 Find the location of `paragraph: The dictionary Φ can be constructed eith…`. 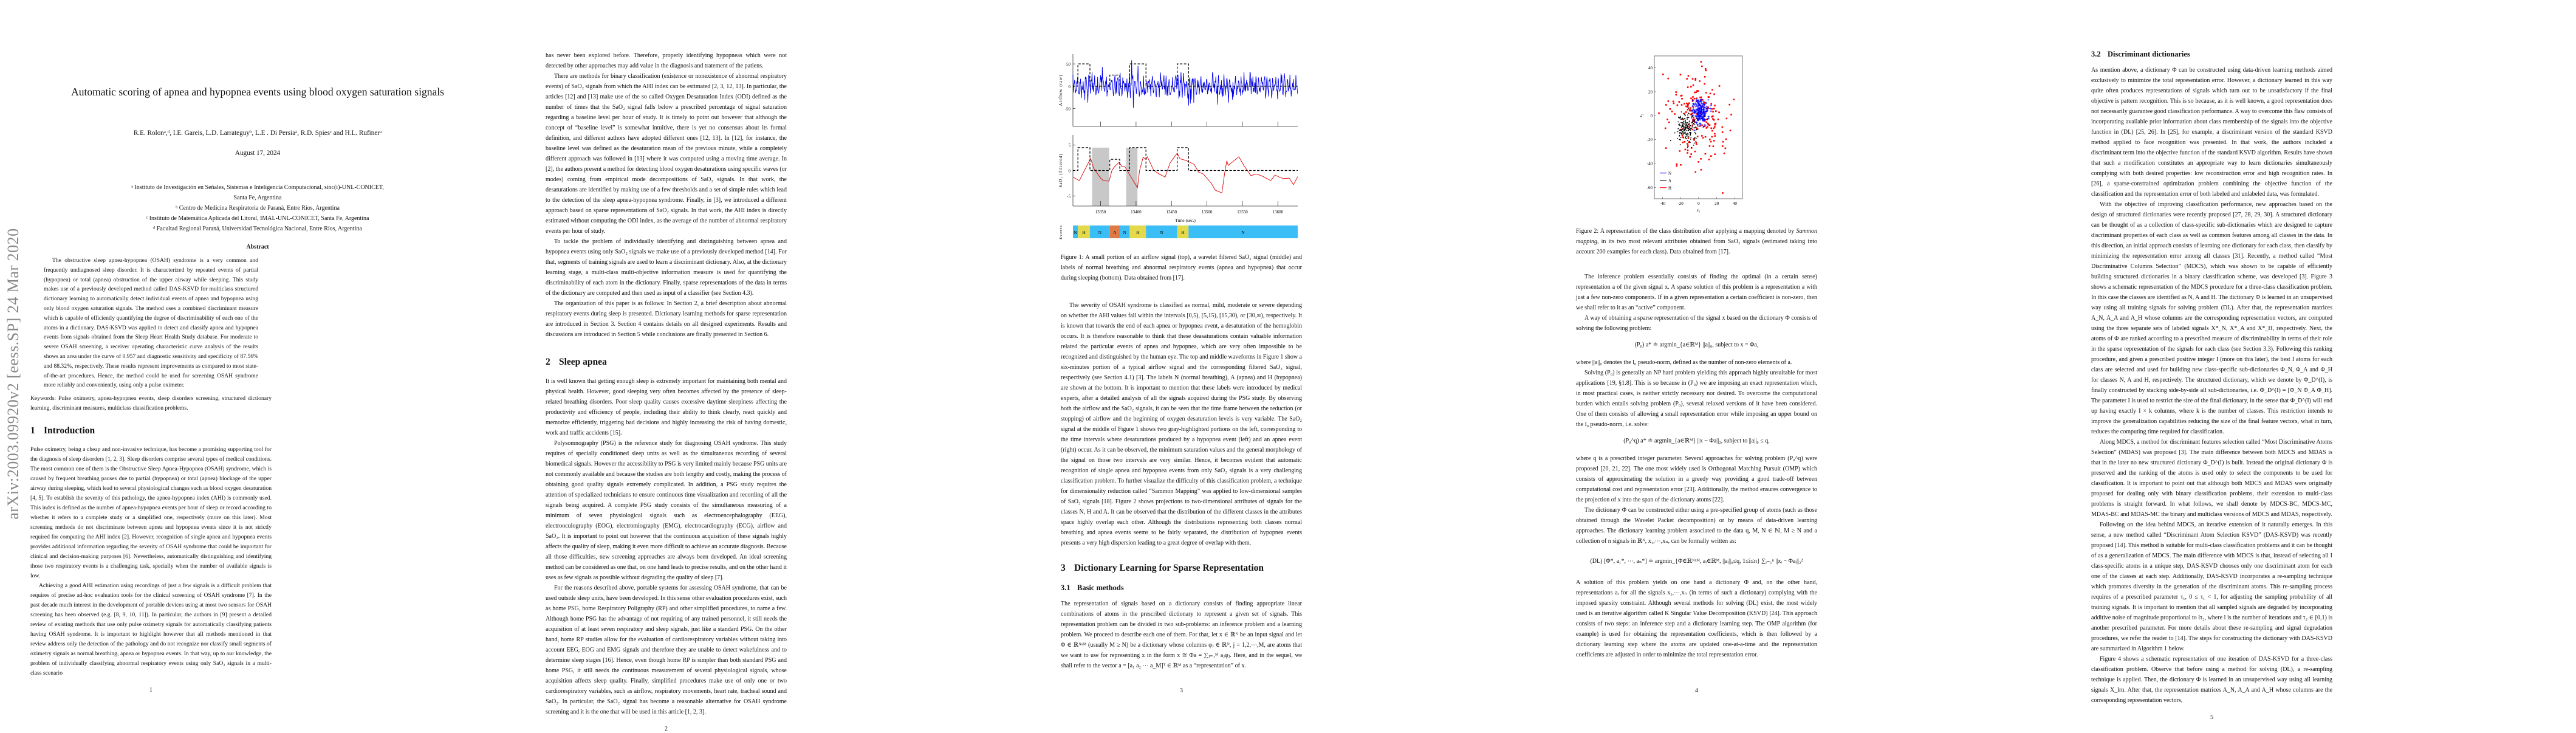

paragraph: The dictionary Φ can be constructed eith… is located at coordinates (1697, 526).